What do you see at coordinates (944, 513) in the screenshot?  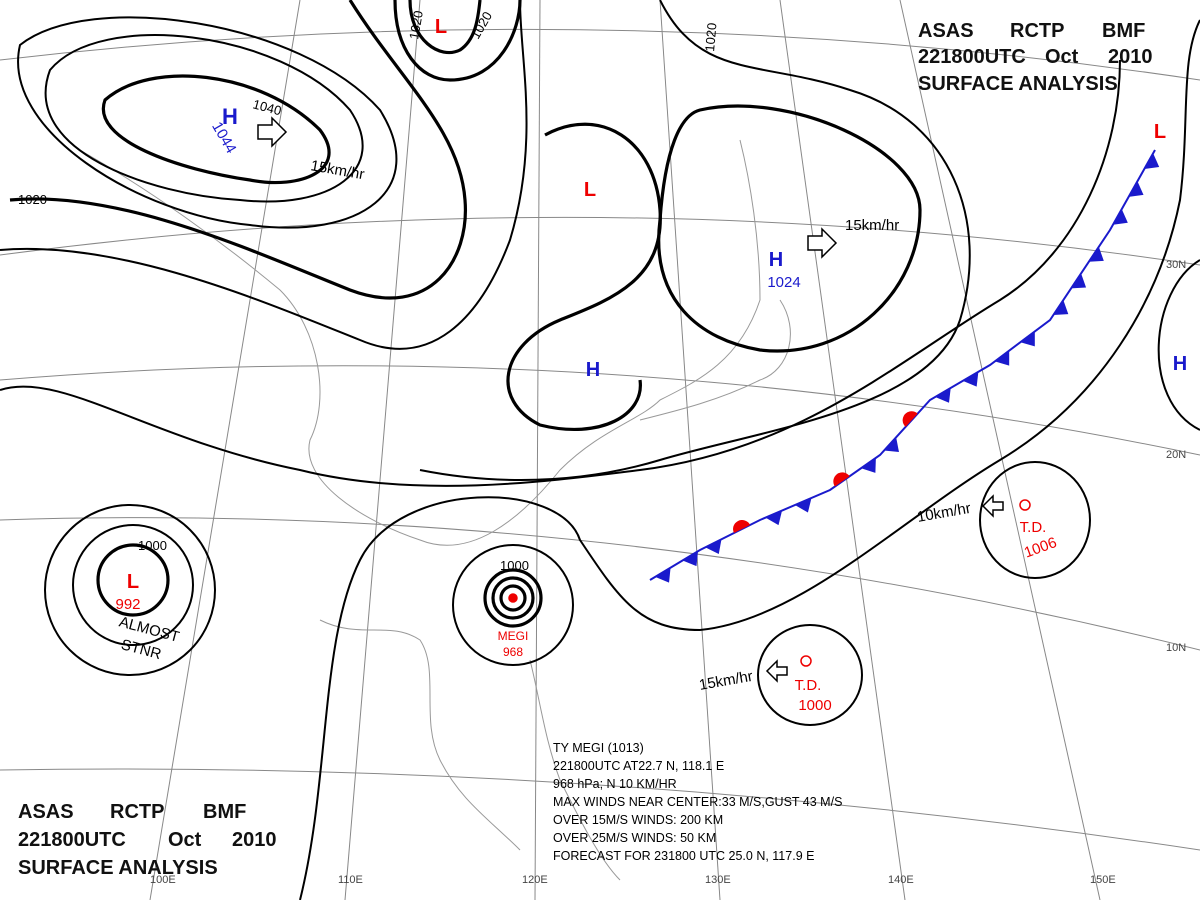 I see `motion-speed: 10km/hr` at bounding box center [944, 513].